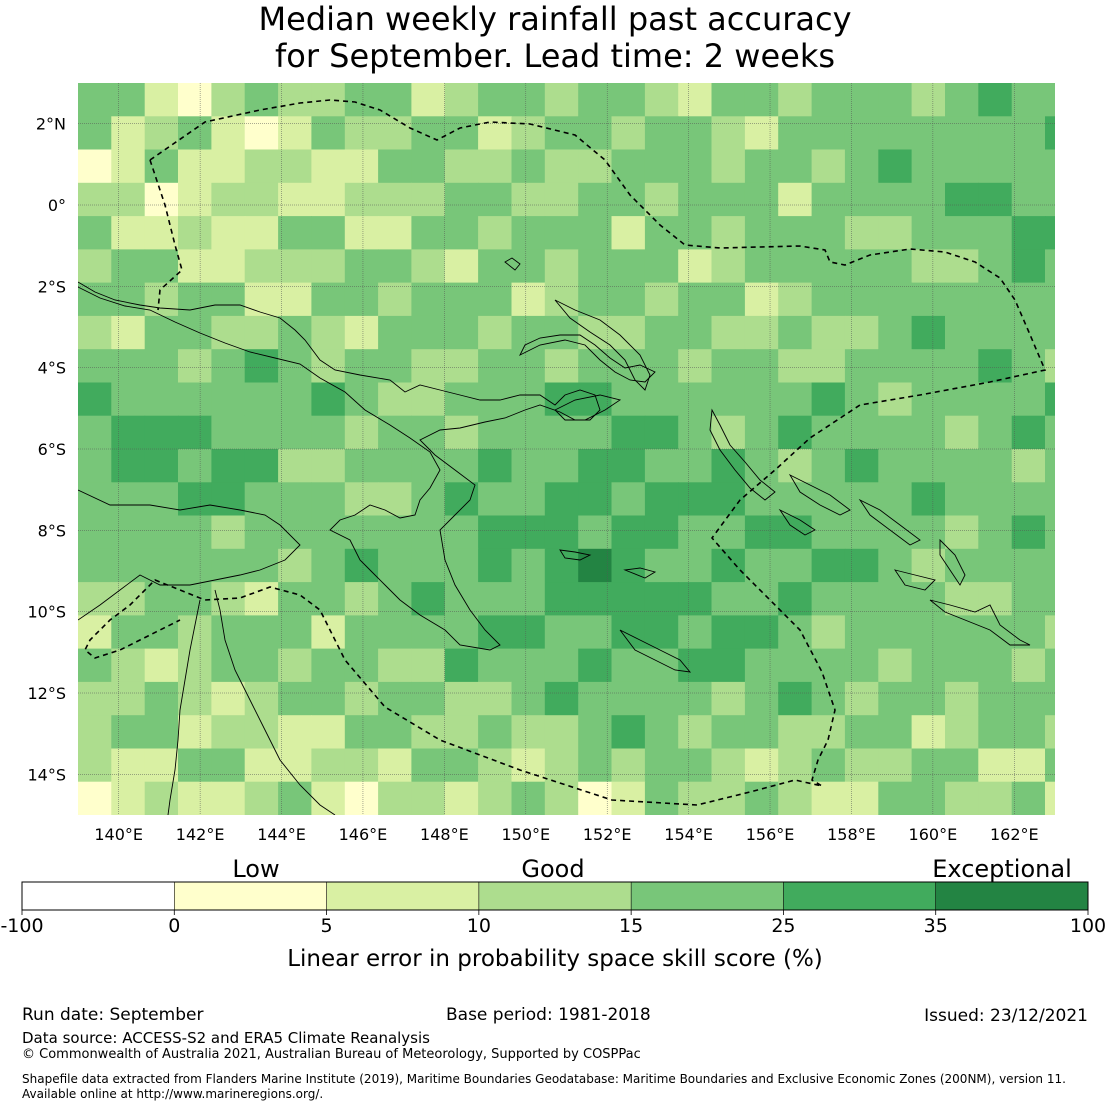 The image size is (1110, 1110). Describe the element at coordinates (819, 494) in the screenshot. I see `choiseul-coastline` at that location.